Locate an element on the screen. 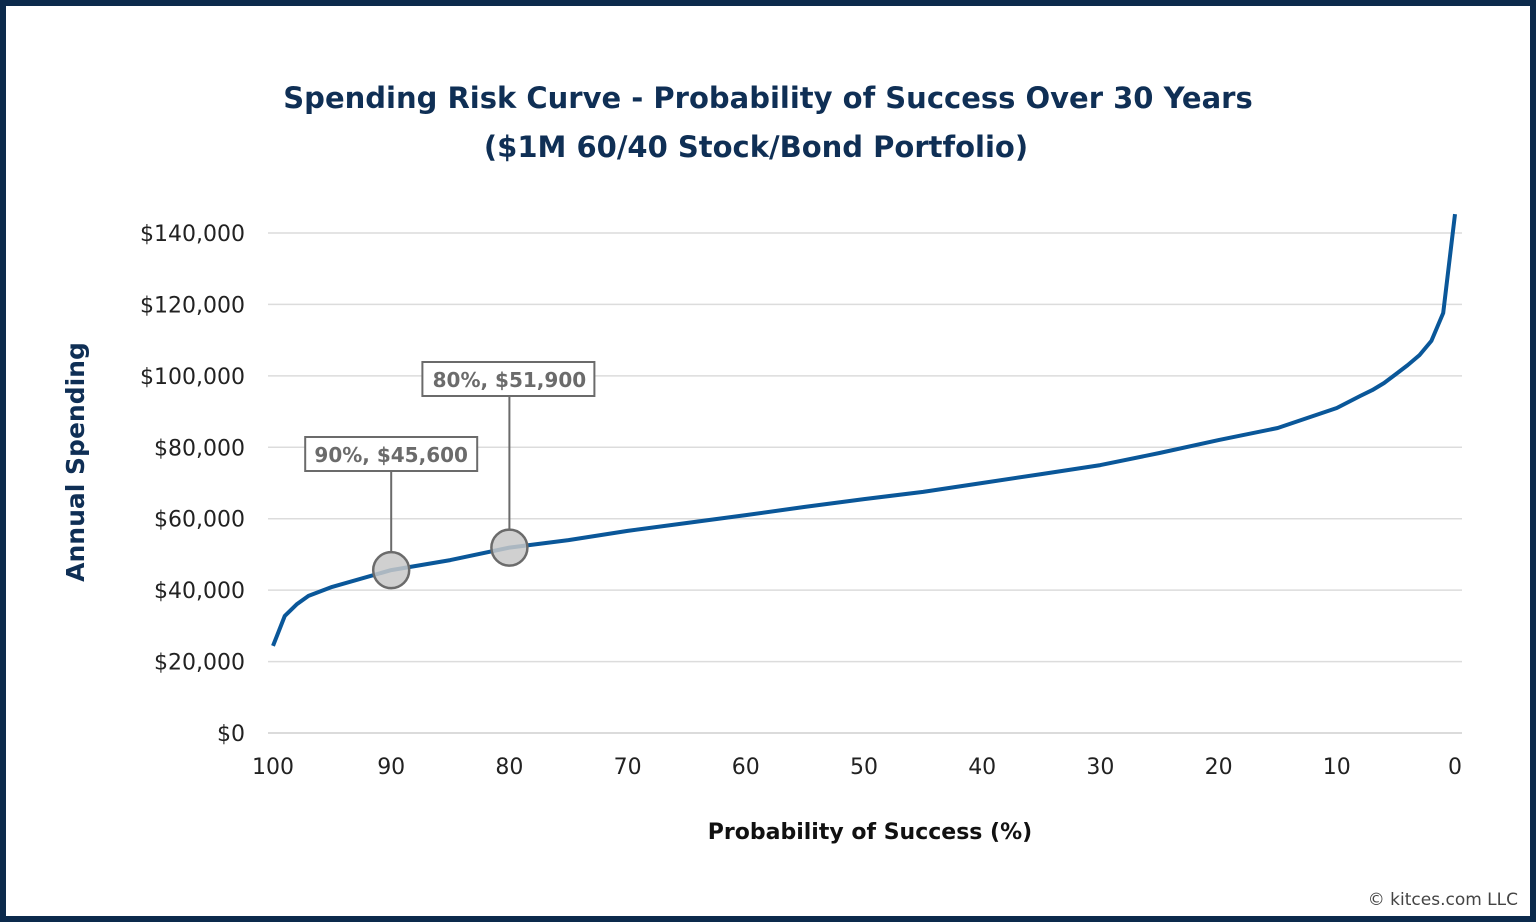  x-tick-label: 100 is located at coordinates (273, 767).